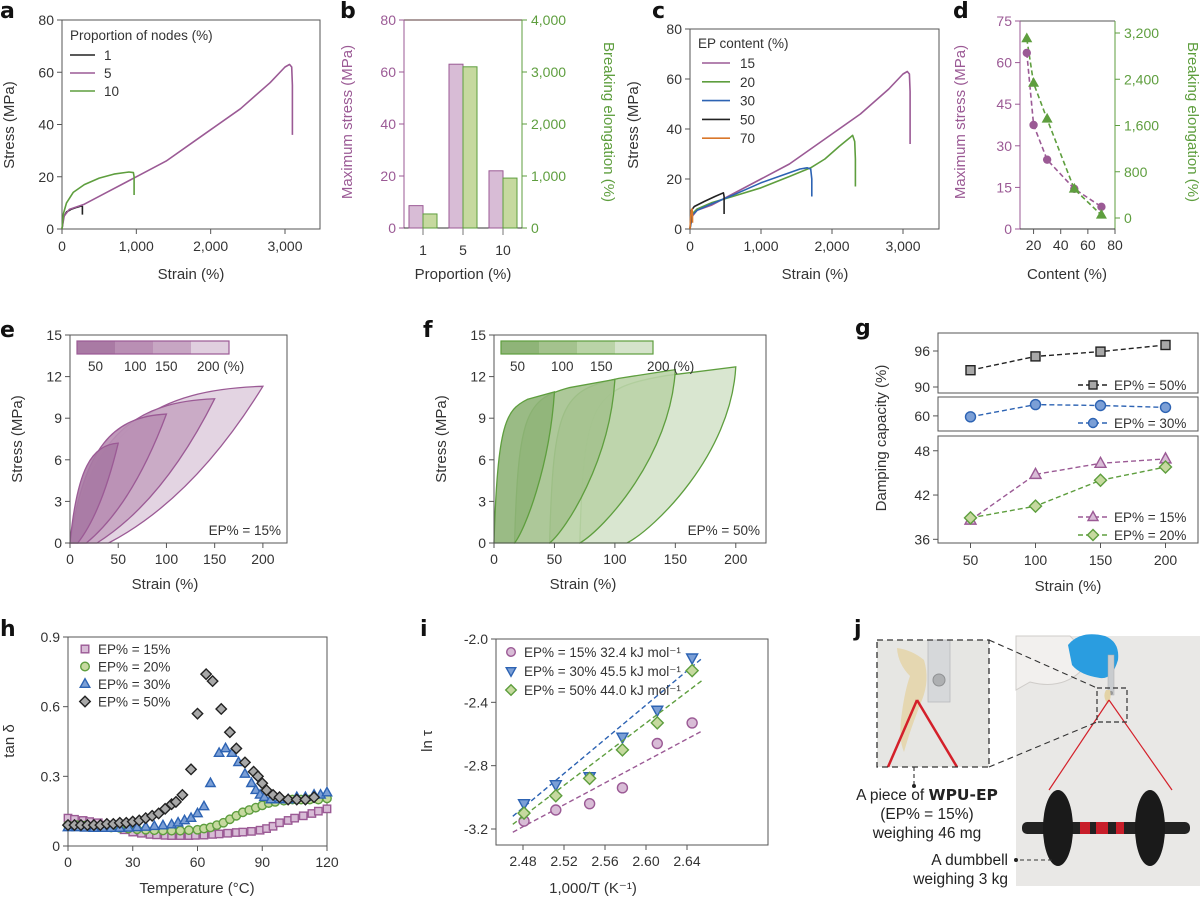  What do you see at coordinates (1093, 656) in the screenshot?
I see `blue-glove` at bounding box center [1093, 656].